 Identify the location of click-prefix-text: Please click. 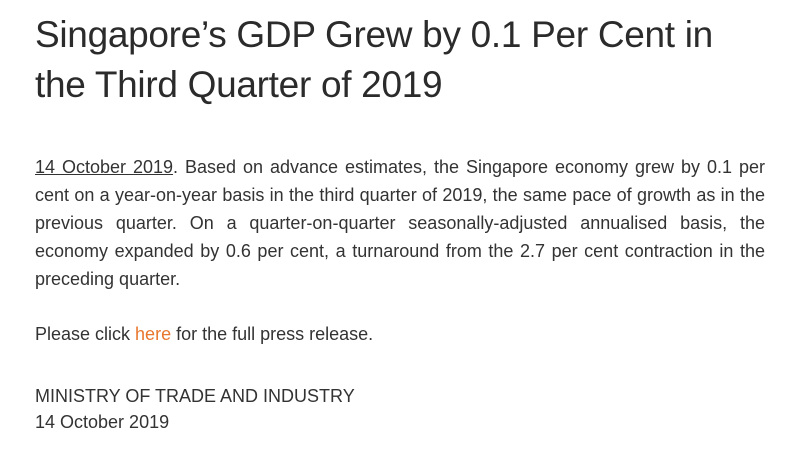
(85, 334).